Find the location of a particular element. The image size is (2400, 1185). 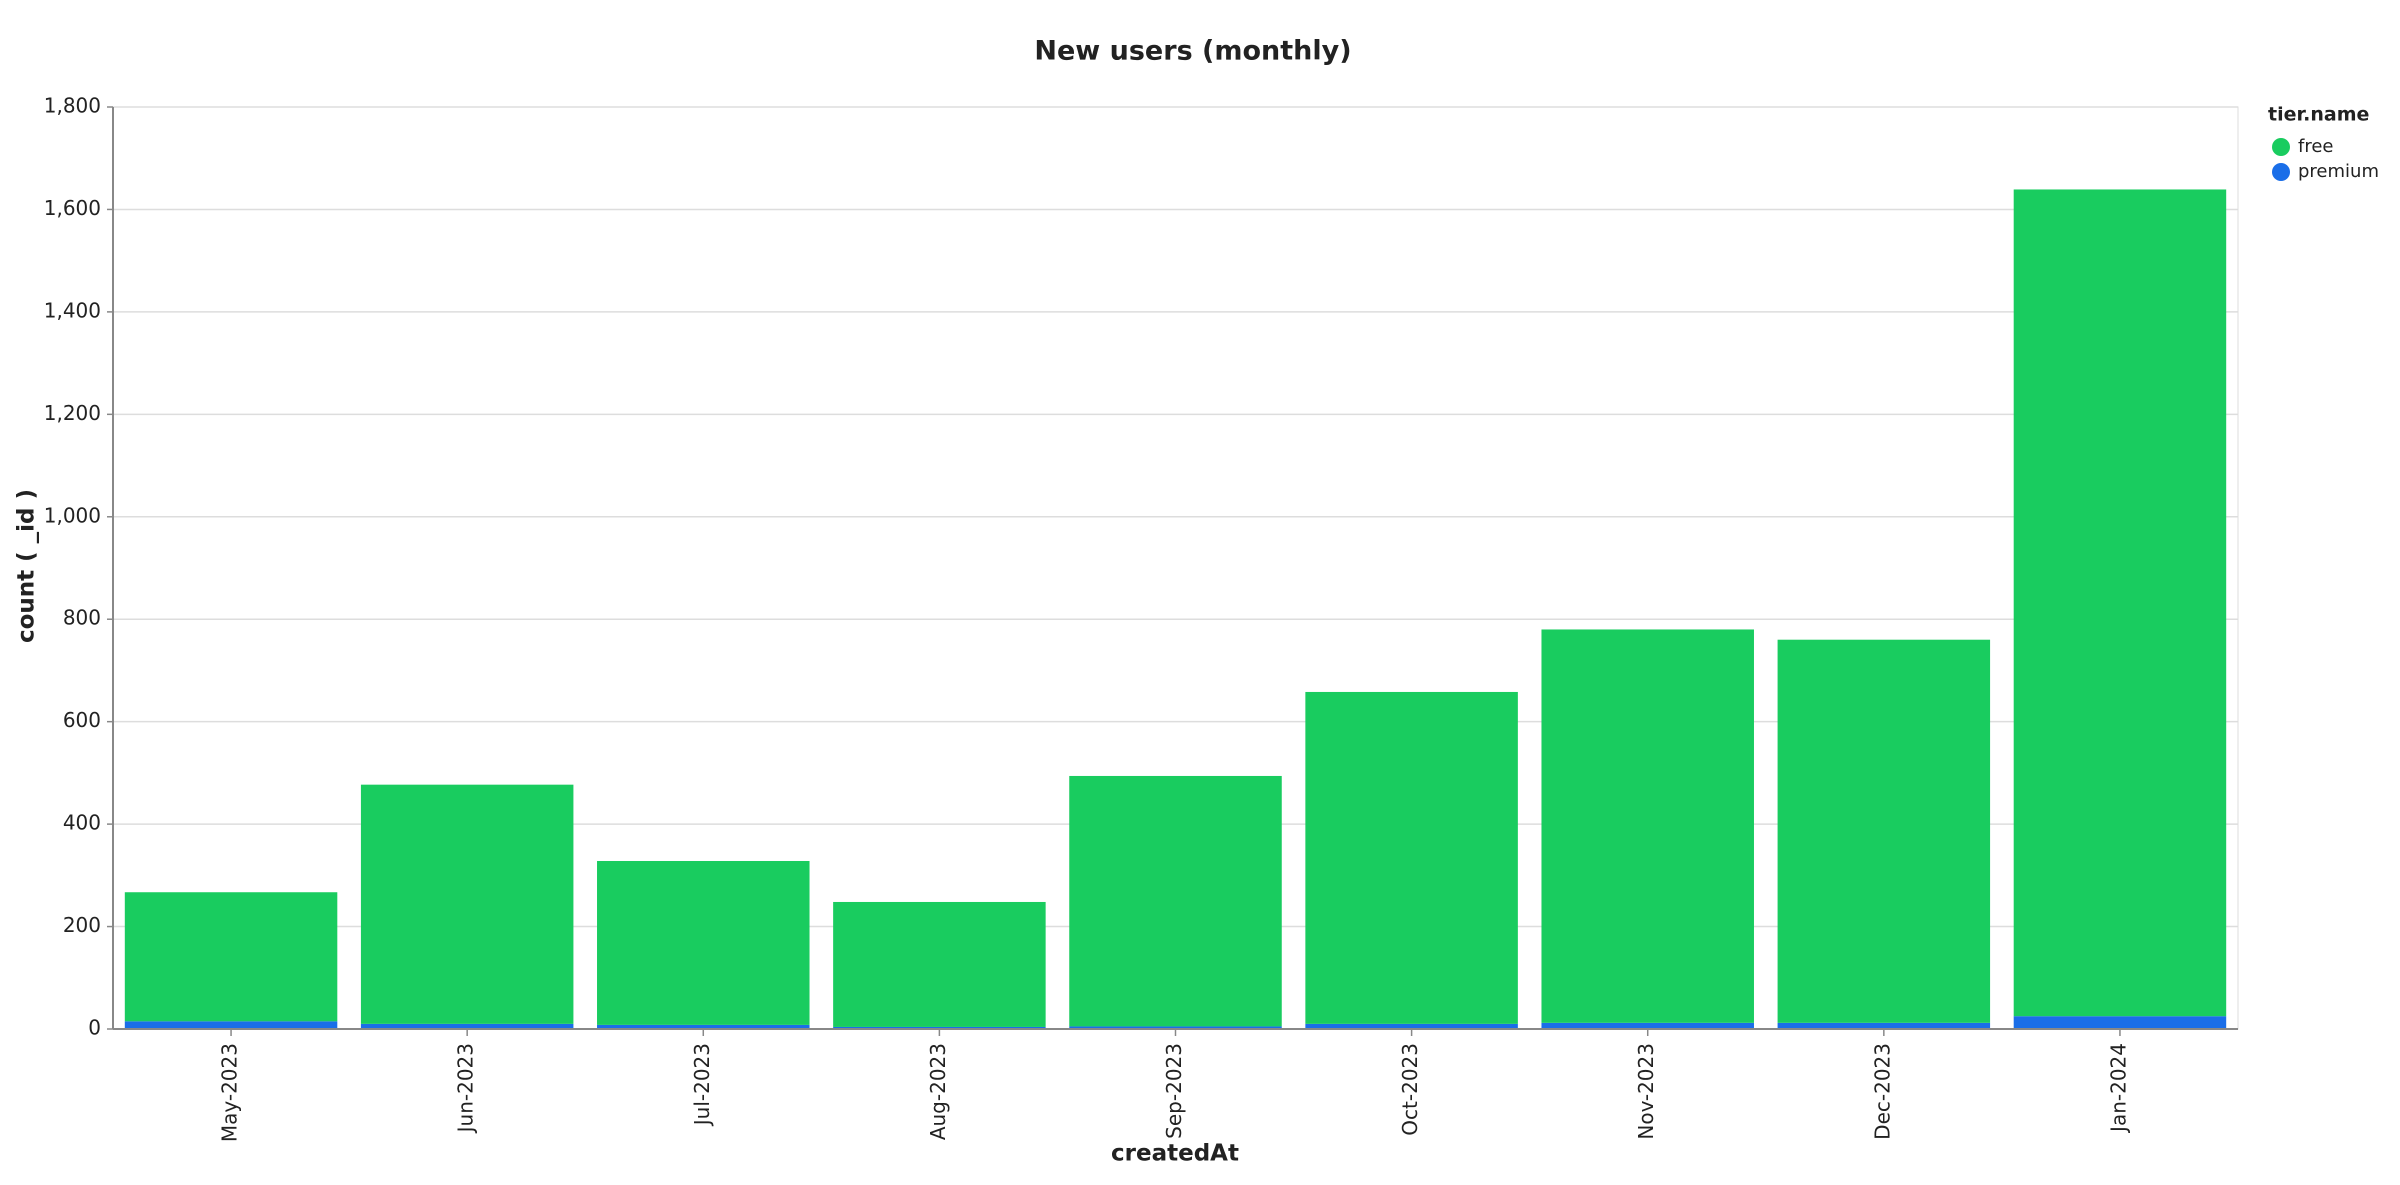

y-tick-label: 1,400 is located at coordinates (72, 310).